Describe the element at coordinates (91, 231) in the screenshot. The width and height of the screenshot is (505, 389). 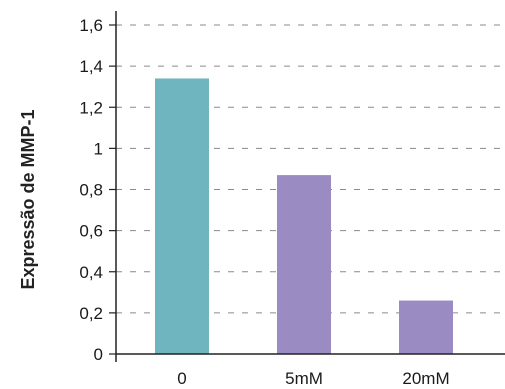
I see `y-tick-label: 0,6` at that location.